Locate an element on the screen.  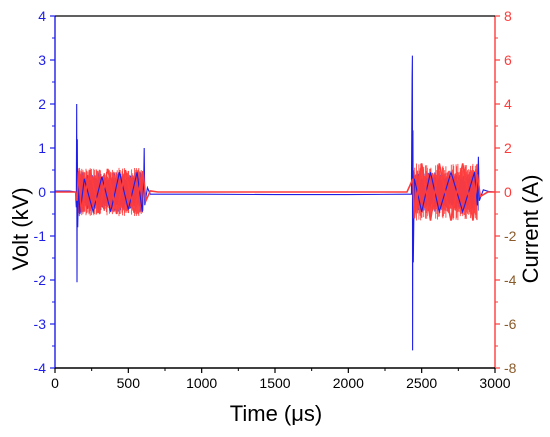
y2-tick-label: -8 is located at coordinates (510, 368).